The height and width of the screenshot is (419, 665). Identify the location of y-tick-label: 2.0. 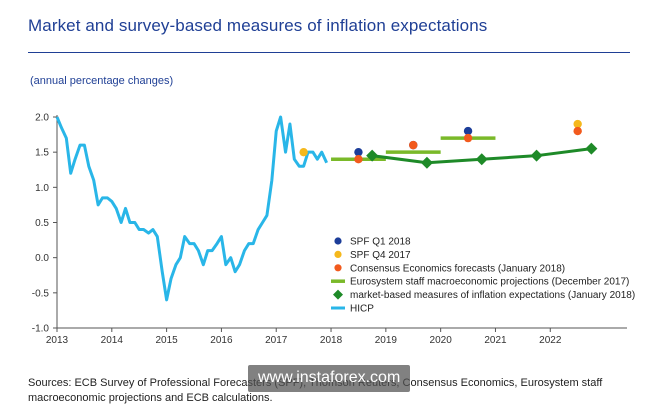
(42, 118).